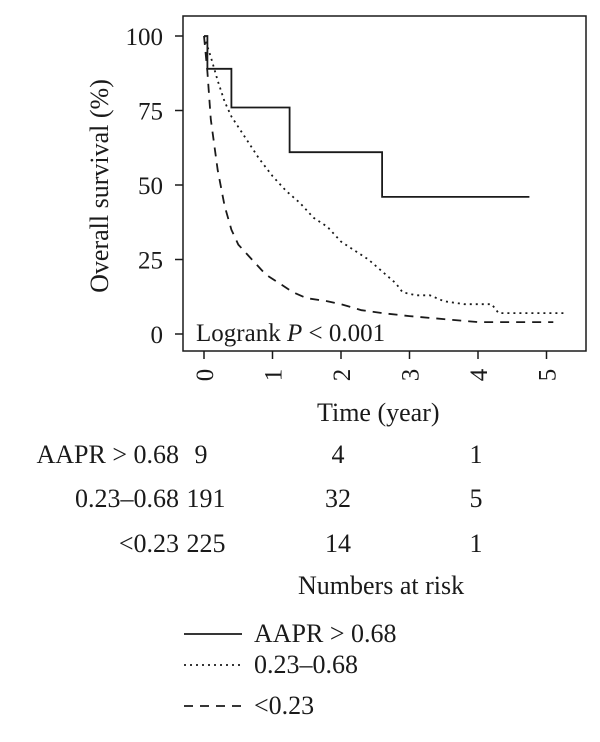 This screenshot has height=742, width=600. Describe the element at coordinates (338, 454) in the screenshot. I see `risk-value: 4` at that location.